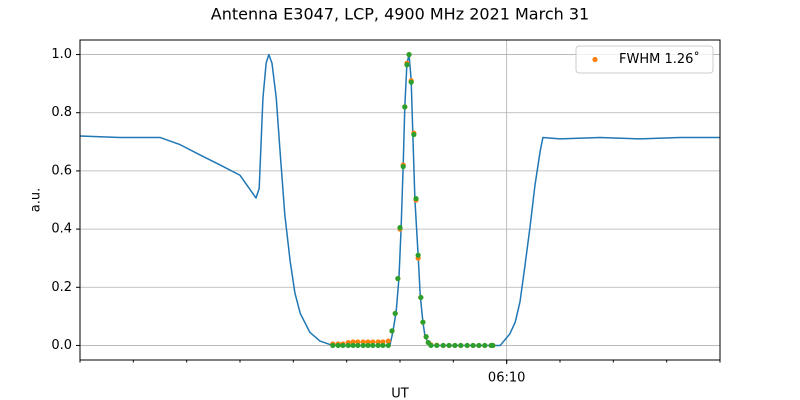 This screenshot has height=400, width=800. Describe the element at coordinates (61, 54) in the screenshot. I see `y-tick-label: 1.0` at that location.